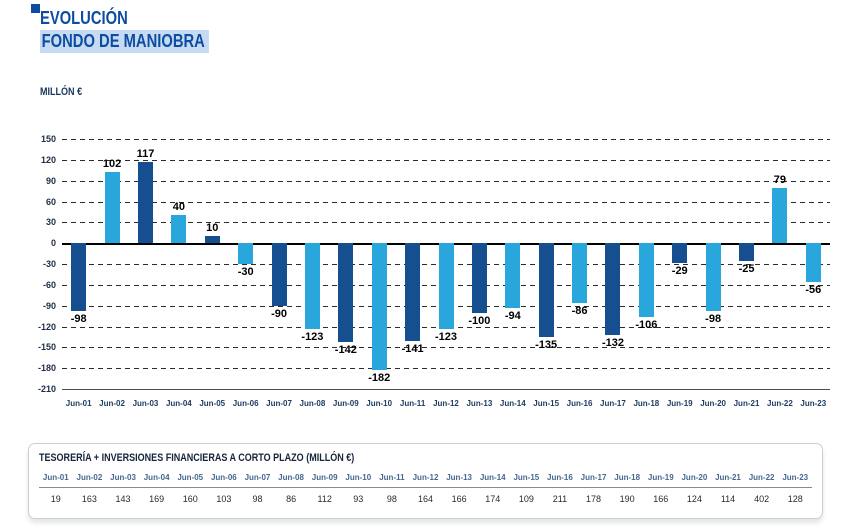 This screenshot has width=851, height=529. I want to click on table-value-jun-11: 98, so click(391, 499).